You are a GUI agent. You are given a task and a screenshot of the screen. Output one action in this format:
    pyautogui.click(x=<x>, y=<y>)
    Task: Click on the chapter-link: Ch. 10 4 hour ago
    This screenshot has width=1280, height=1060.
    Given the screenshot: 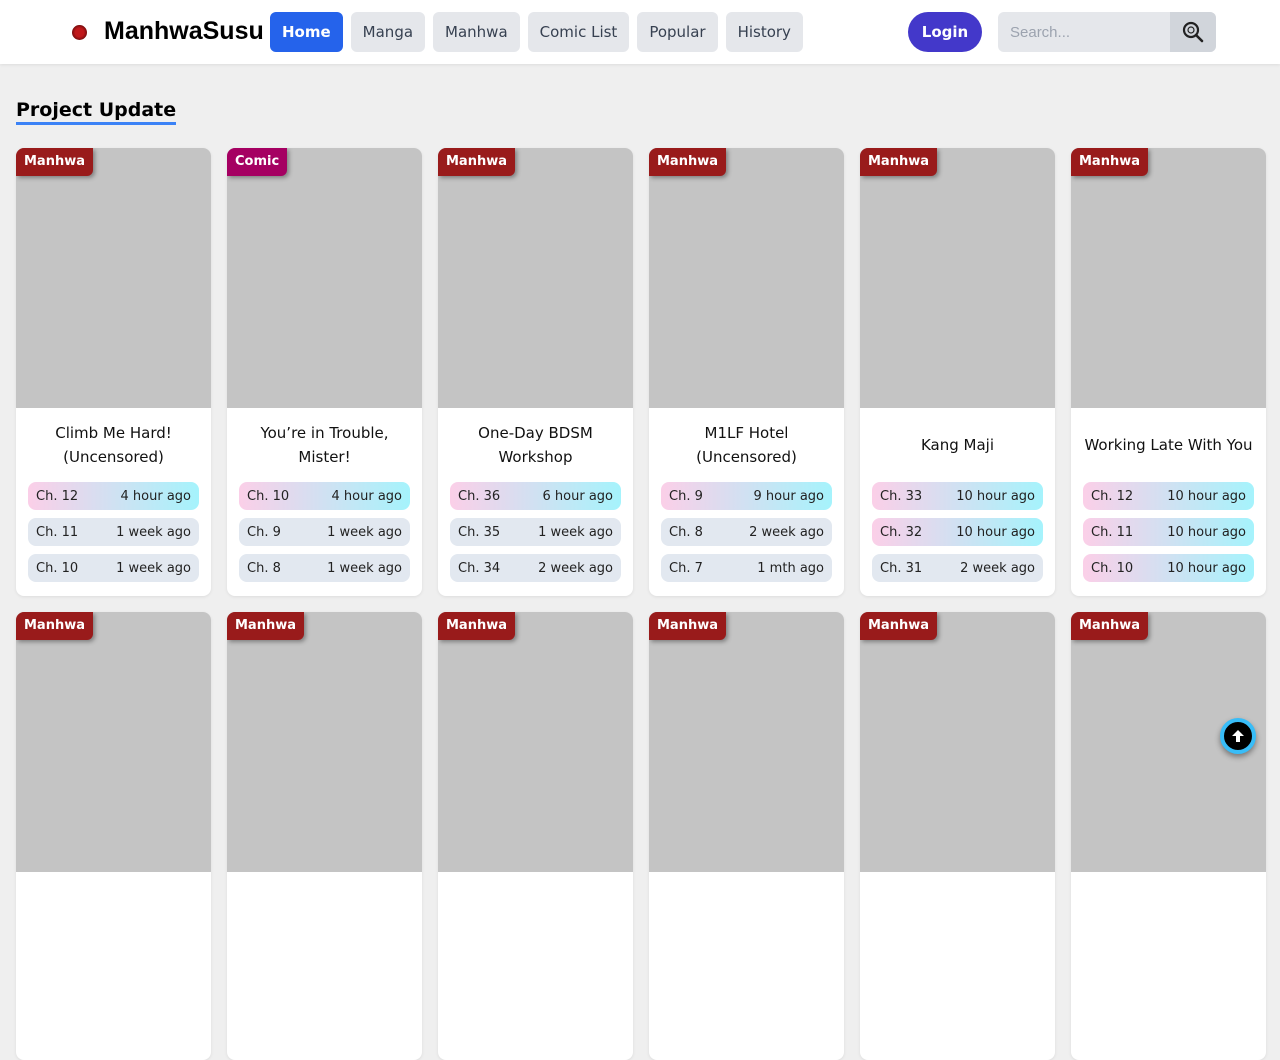 What is the action you would take?
    pyautogui.click(x=324, y=496)
    